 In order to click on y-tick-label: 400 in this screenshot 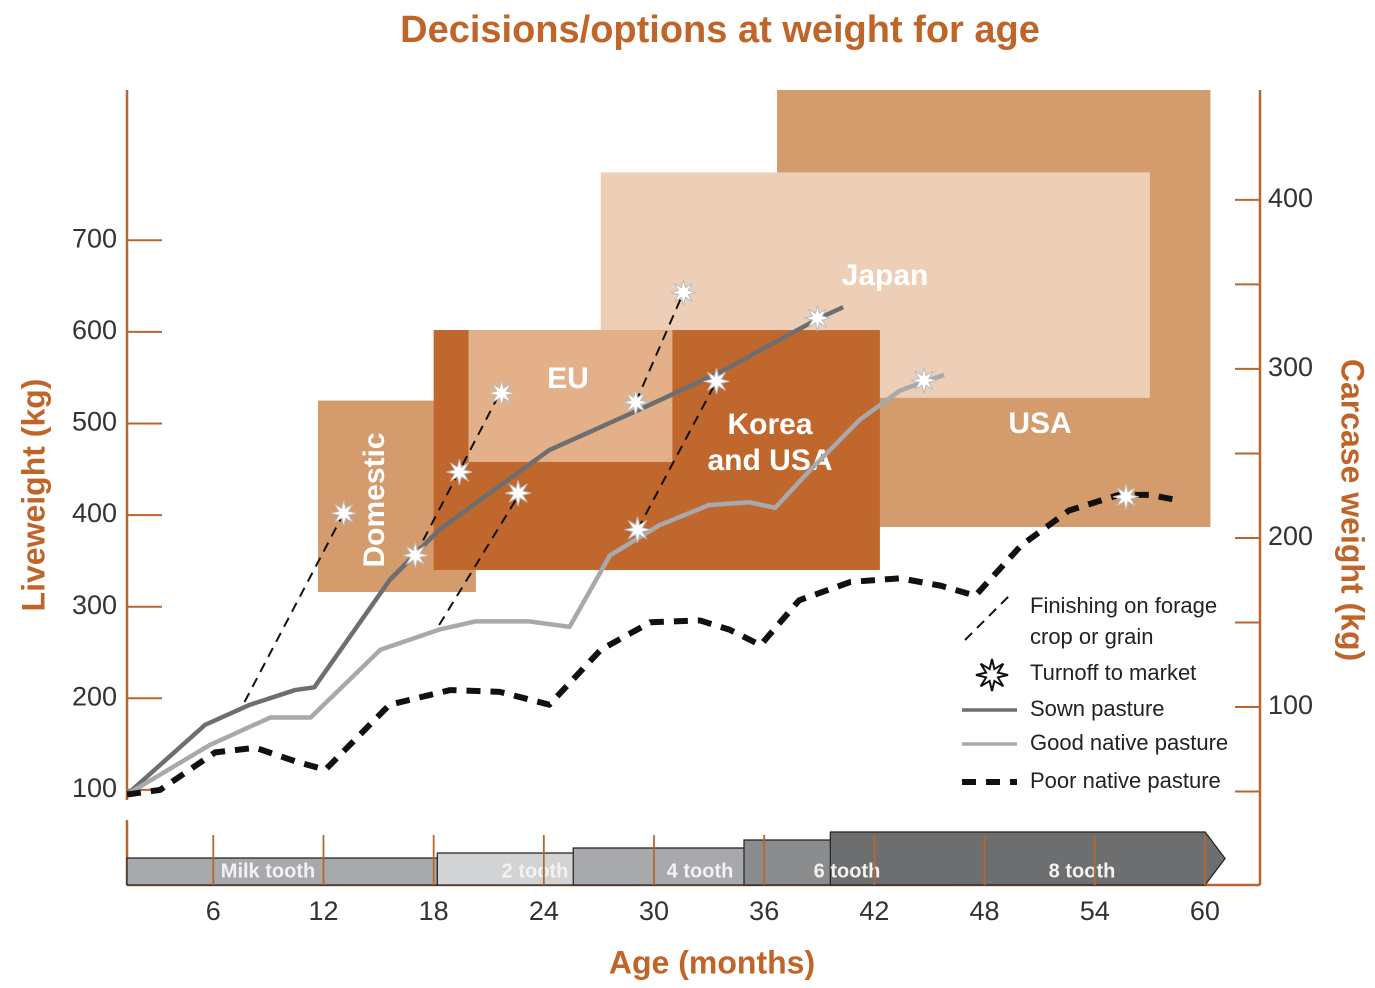, I will do `click(94, 513)`.